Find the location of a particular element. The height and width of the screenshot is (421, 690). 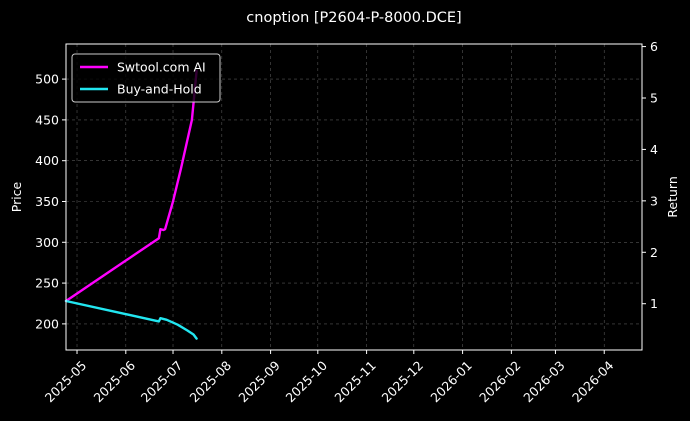

legend: Swtool.com AI Buy-and-Hold is located at coordinates (146, 78).